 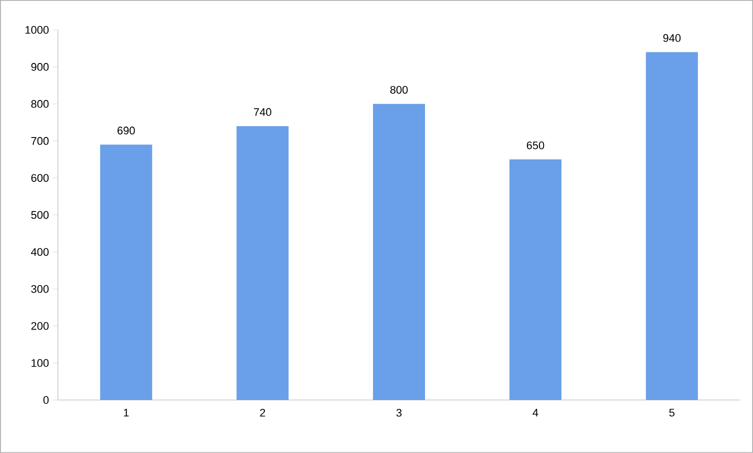 I want to click on y-tick-label: 500, so click(x=40, y=215).